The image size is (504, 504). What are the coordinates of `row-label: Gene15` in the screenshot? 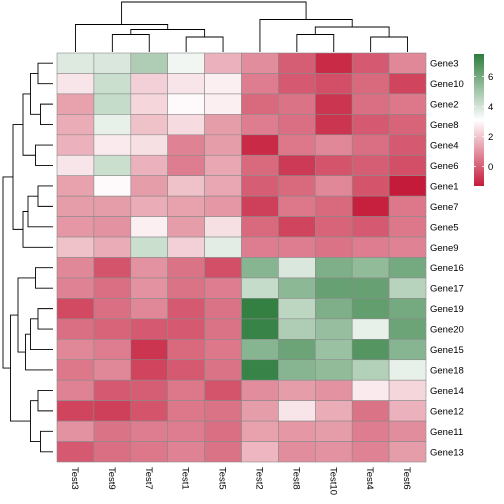 It's located at (447, 350).